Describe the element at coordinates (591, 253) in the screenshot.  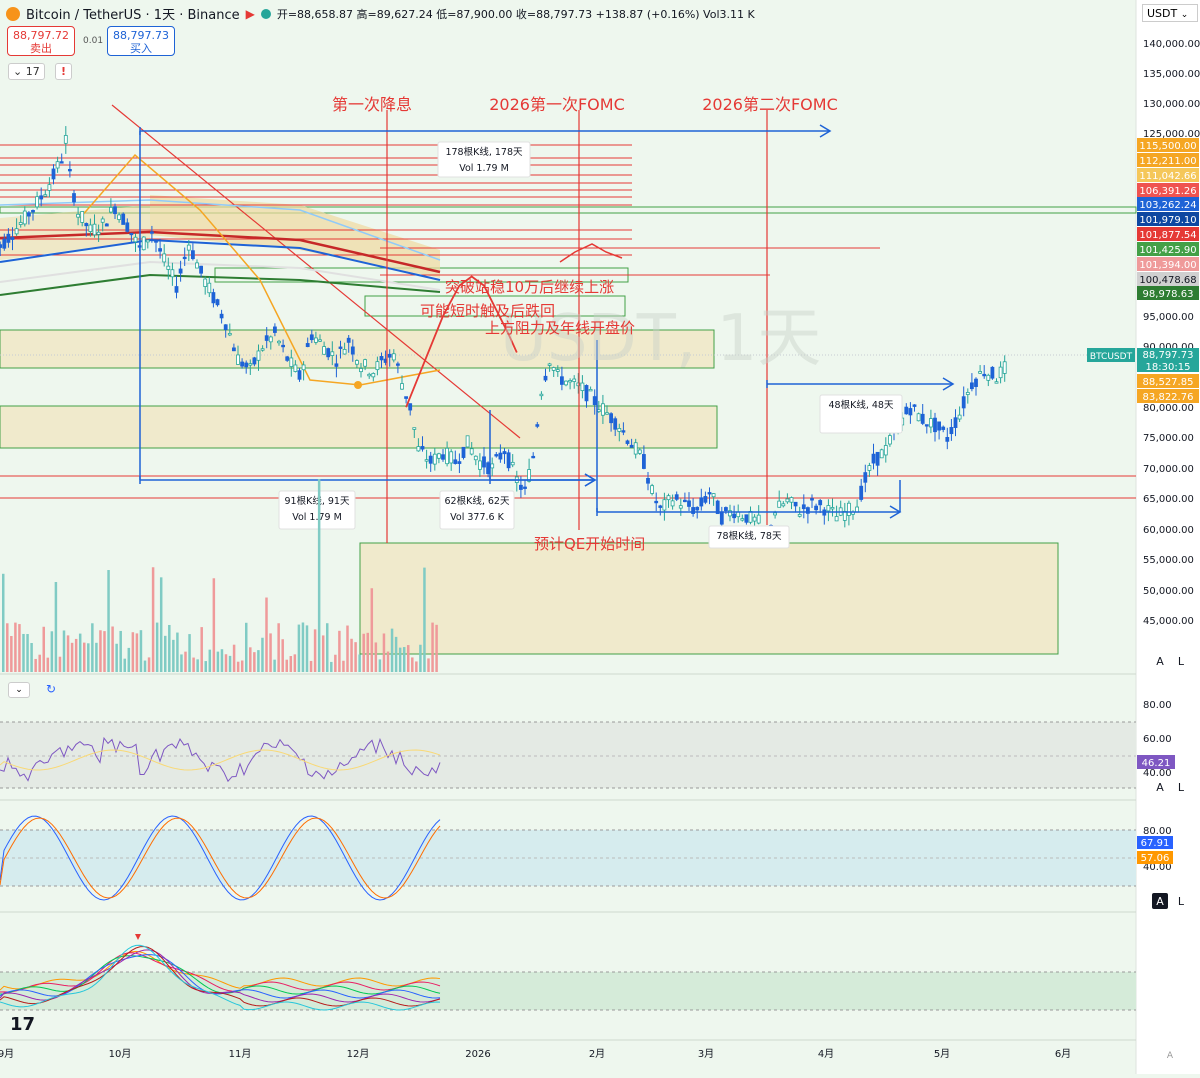
I see `scenario-branch` at that location.